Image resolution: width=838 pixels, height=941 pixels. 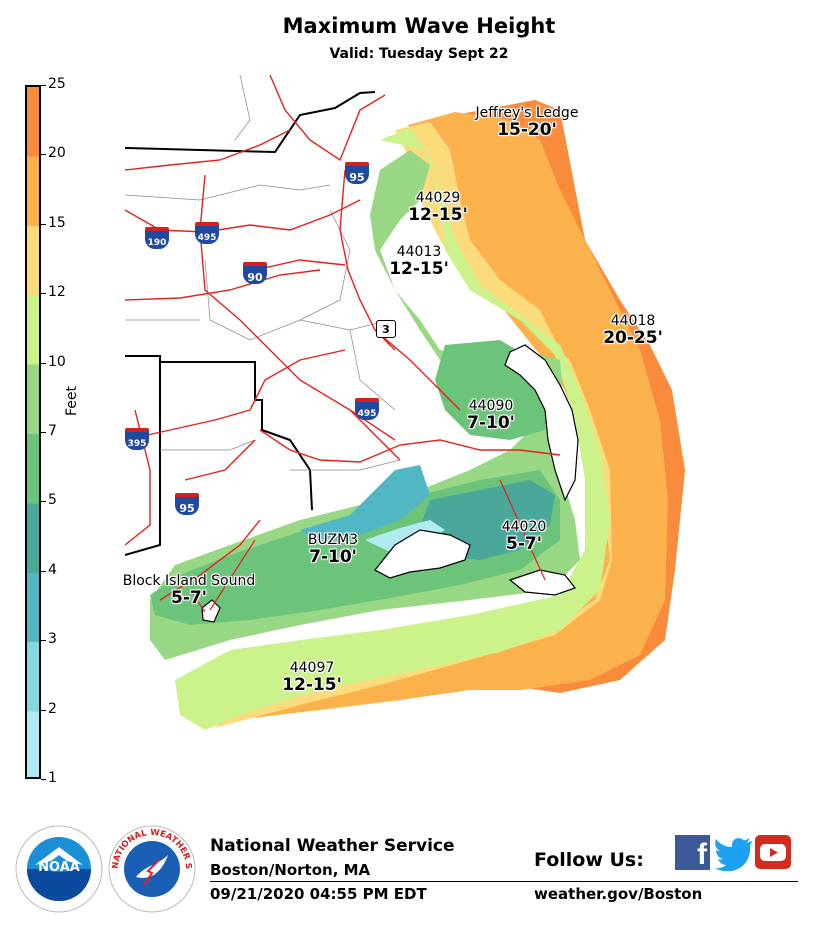 I want to click on station-wave-range: 20-25', so click(x=633, y=338).